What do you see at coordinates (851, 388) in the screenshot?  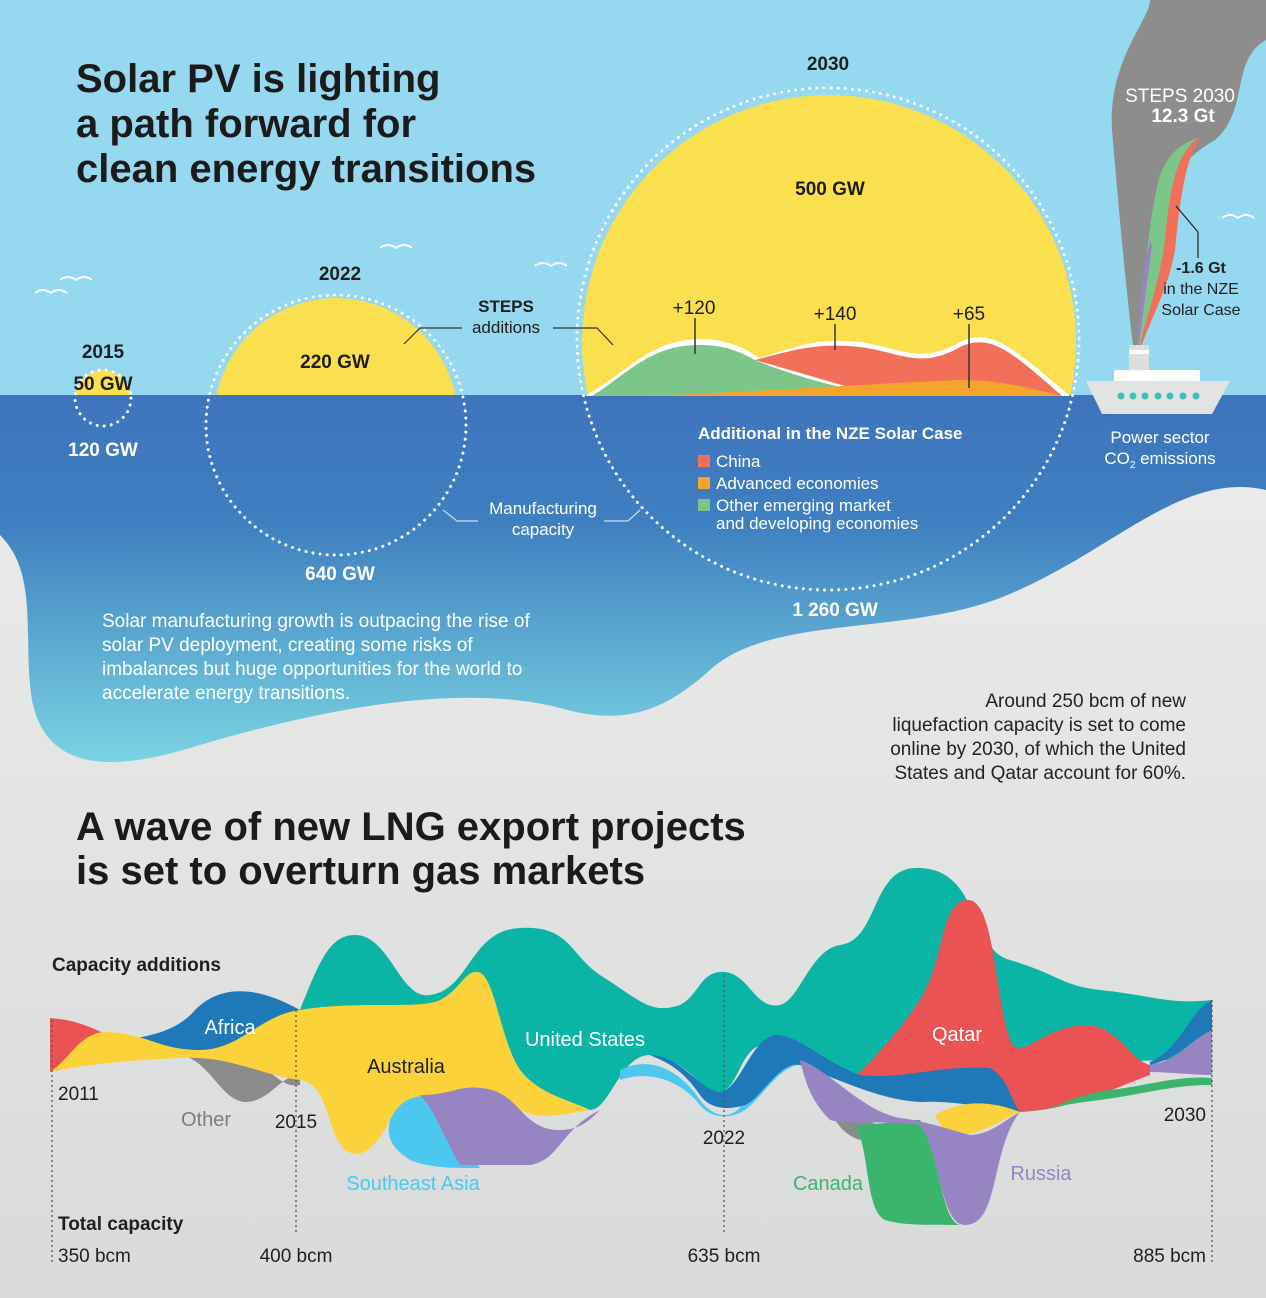 I see `nze-advanced-area` at bounding box center [851, 388].